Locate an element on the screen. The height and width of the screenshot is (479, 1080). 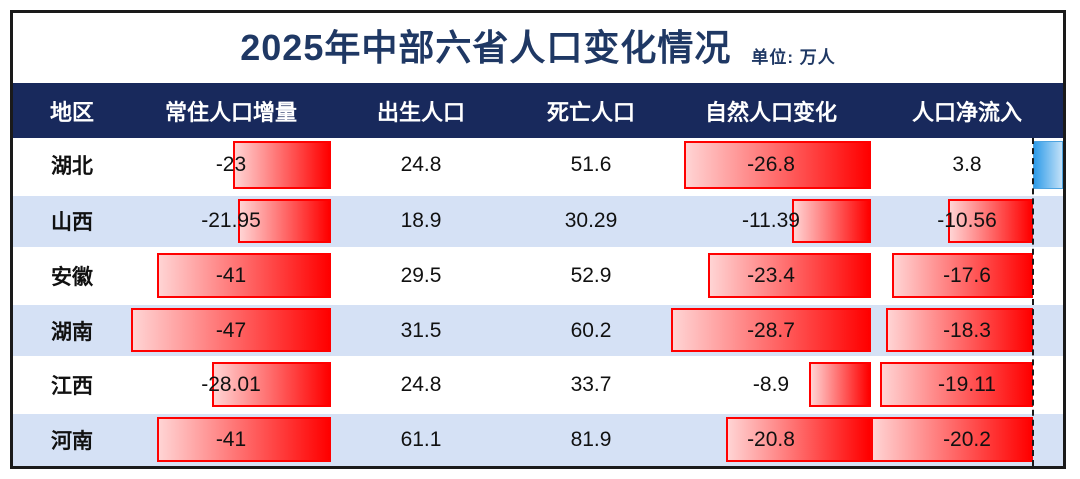
resident-change-cell: -23 is located at coordinates (231, 165).